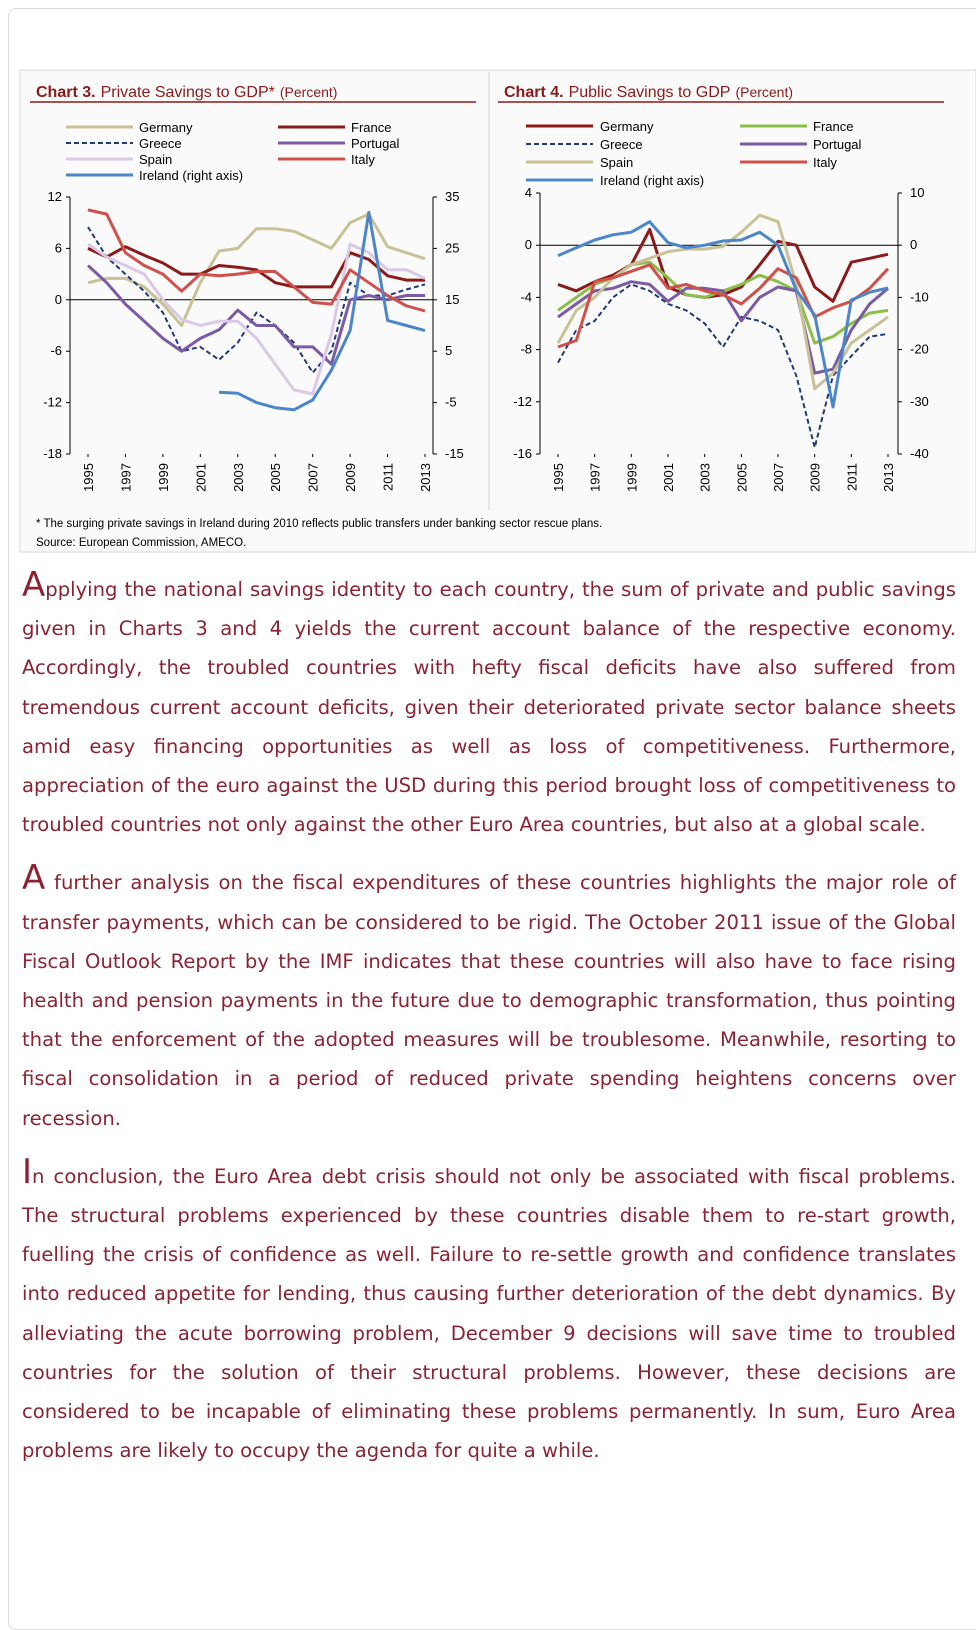 This screenshot has height=1630, width=976. Describe the element at coordinates (522, 453) in the screenshot. I see `y-tick-label: -16` at that location.